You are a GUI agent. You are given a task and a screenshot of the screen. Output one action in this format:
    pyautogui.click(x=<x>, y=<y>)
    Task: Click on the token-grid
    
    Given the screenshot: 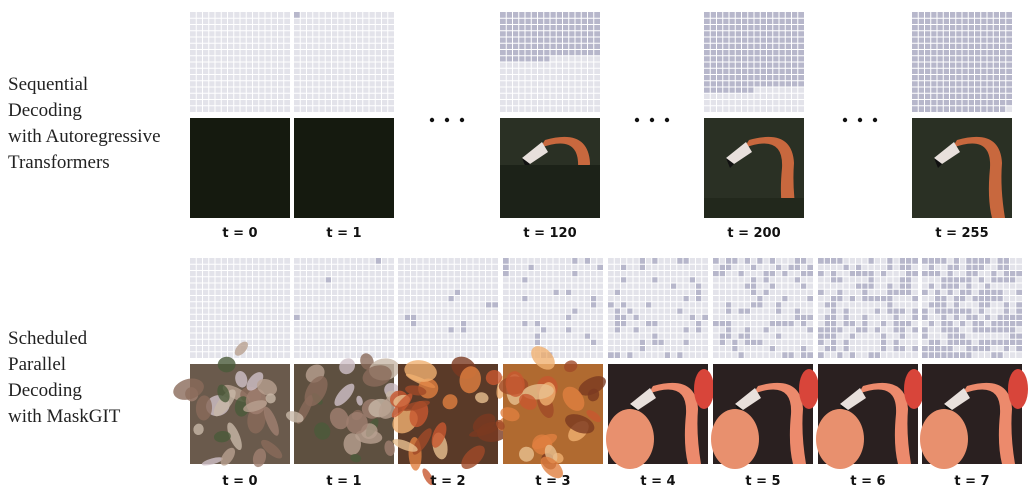 What is the action you would take?
    pyautogui.click(x=240, y=308)
    